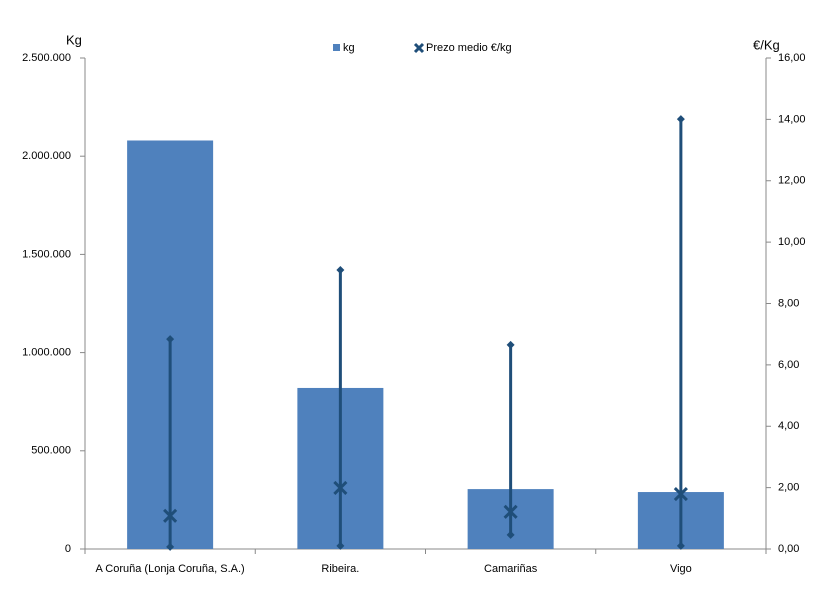 The image size is (830, 609). Describe the element at coordinates (788, 365) in the screenshot. I see `y2-tick-label: 6,00` at that location.